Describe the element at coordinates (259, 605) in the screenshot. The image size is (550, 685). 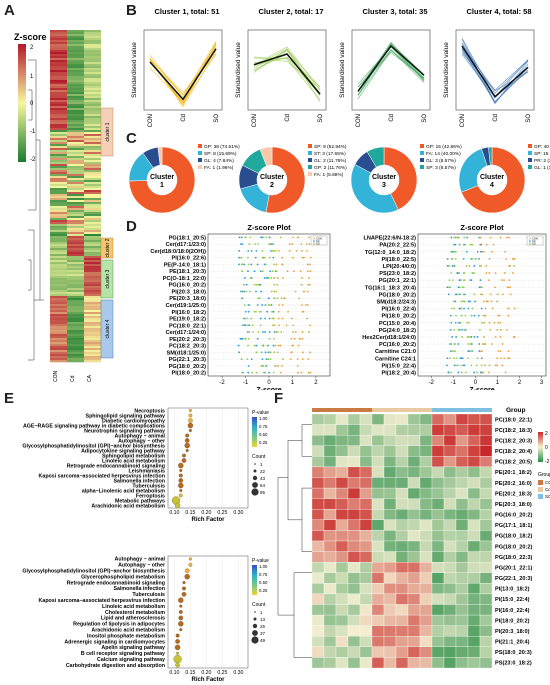
I see `count-legend-title: Count` at that location.